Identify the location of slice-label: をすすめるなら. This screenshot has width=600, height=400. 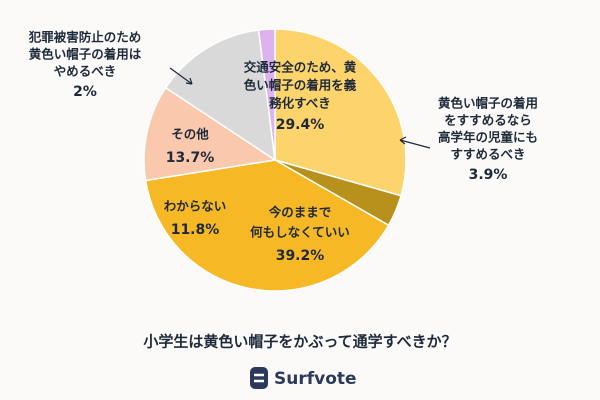
(488, 120).